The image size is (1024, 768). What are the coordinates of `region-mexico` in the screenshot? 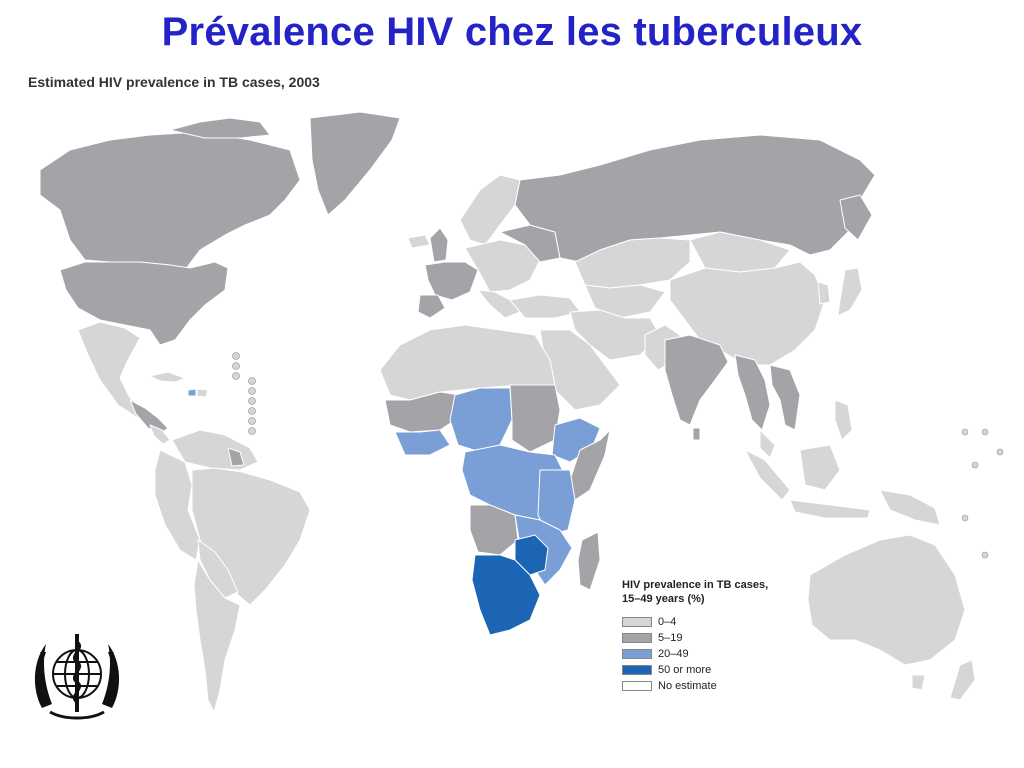 It's located at (113, 370).